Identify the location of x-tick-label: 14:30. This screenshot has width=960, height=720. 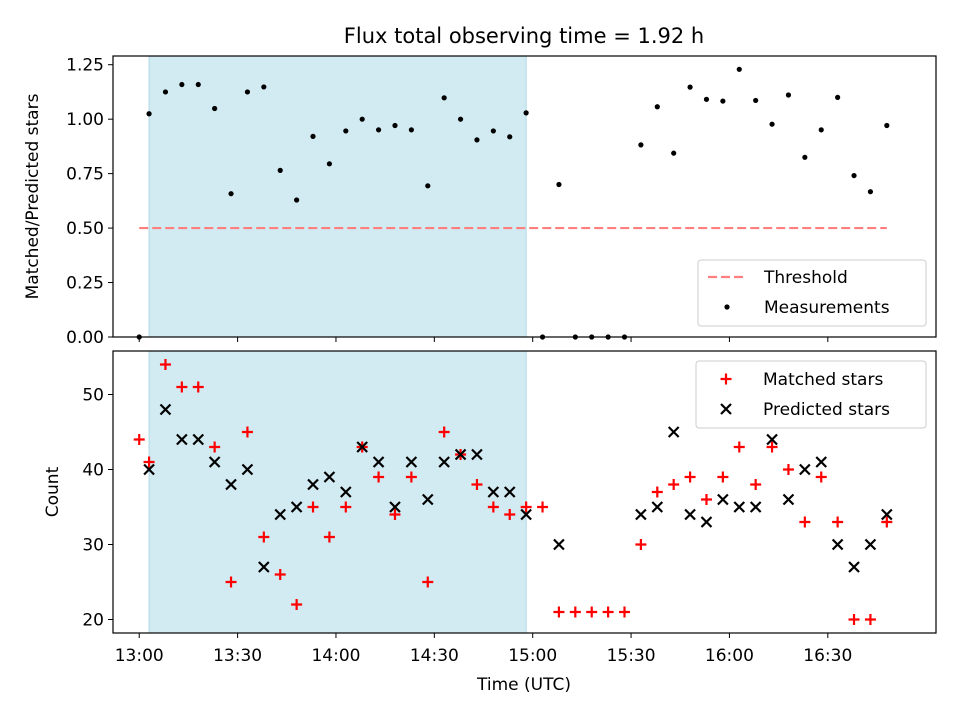
(434, 656).